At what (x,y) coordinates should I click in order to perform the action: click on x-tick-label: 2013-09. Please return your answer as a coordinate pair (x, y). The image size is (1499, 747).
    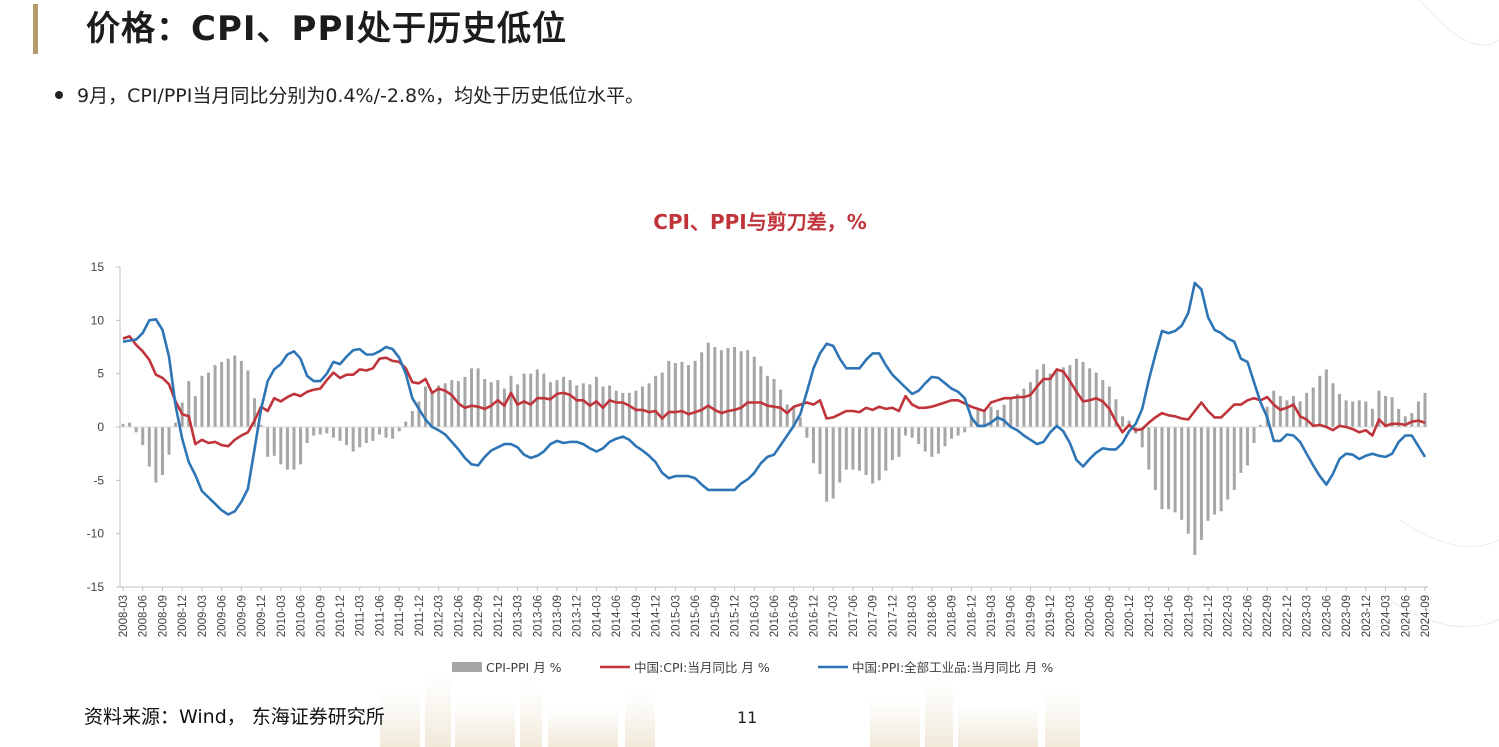
    Looking at the image, I should click on (558, 616).